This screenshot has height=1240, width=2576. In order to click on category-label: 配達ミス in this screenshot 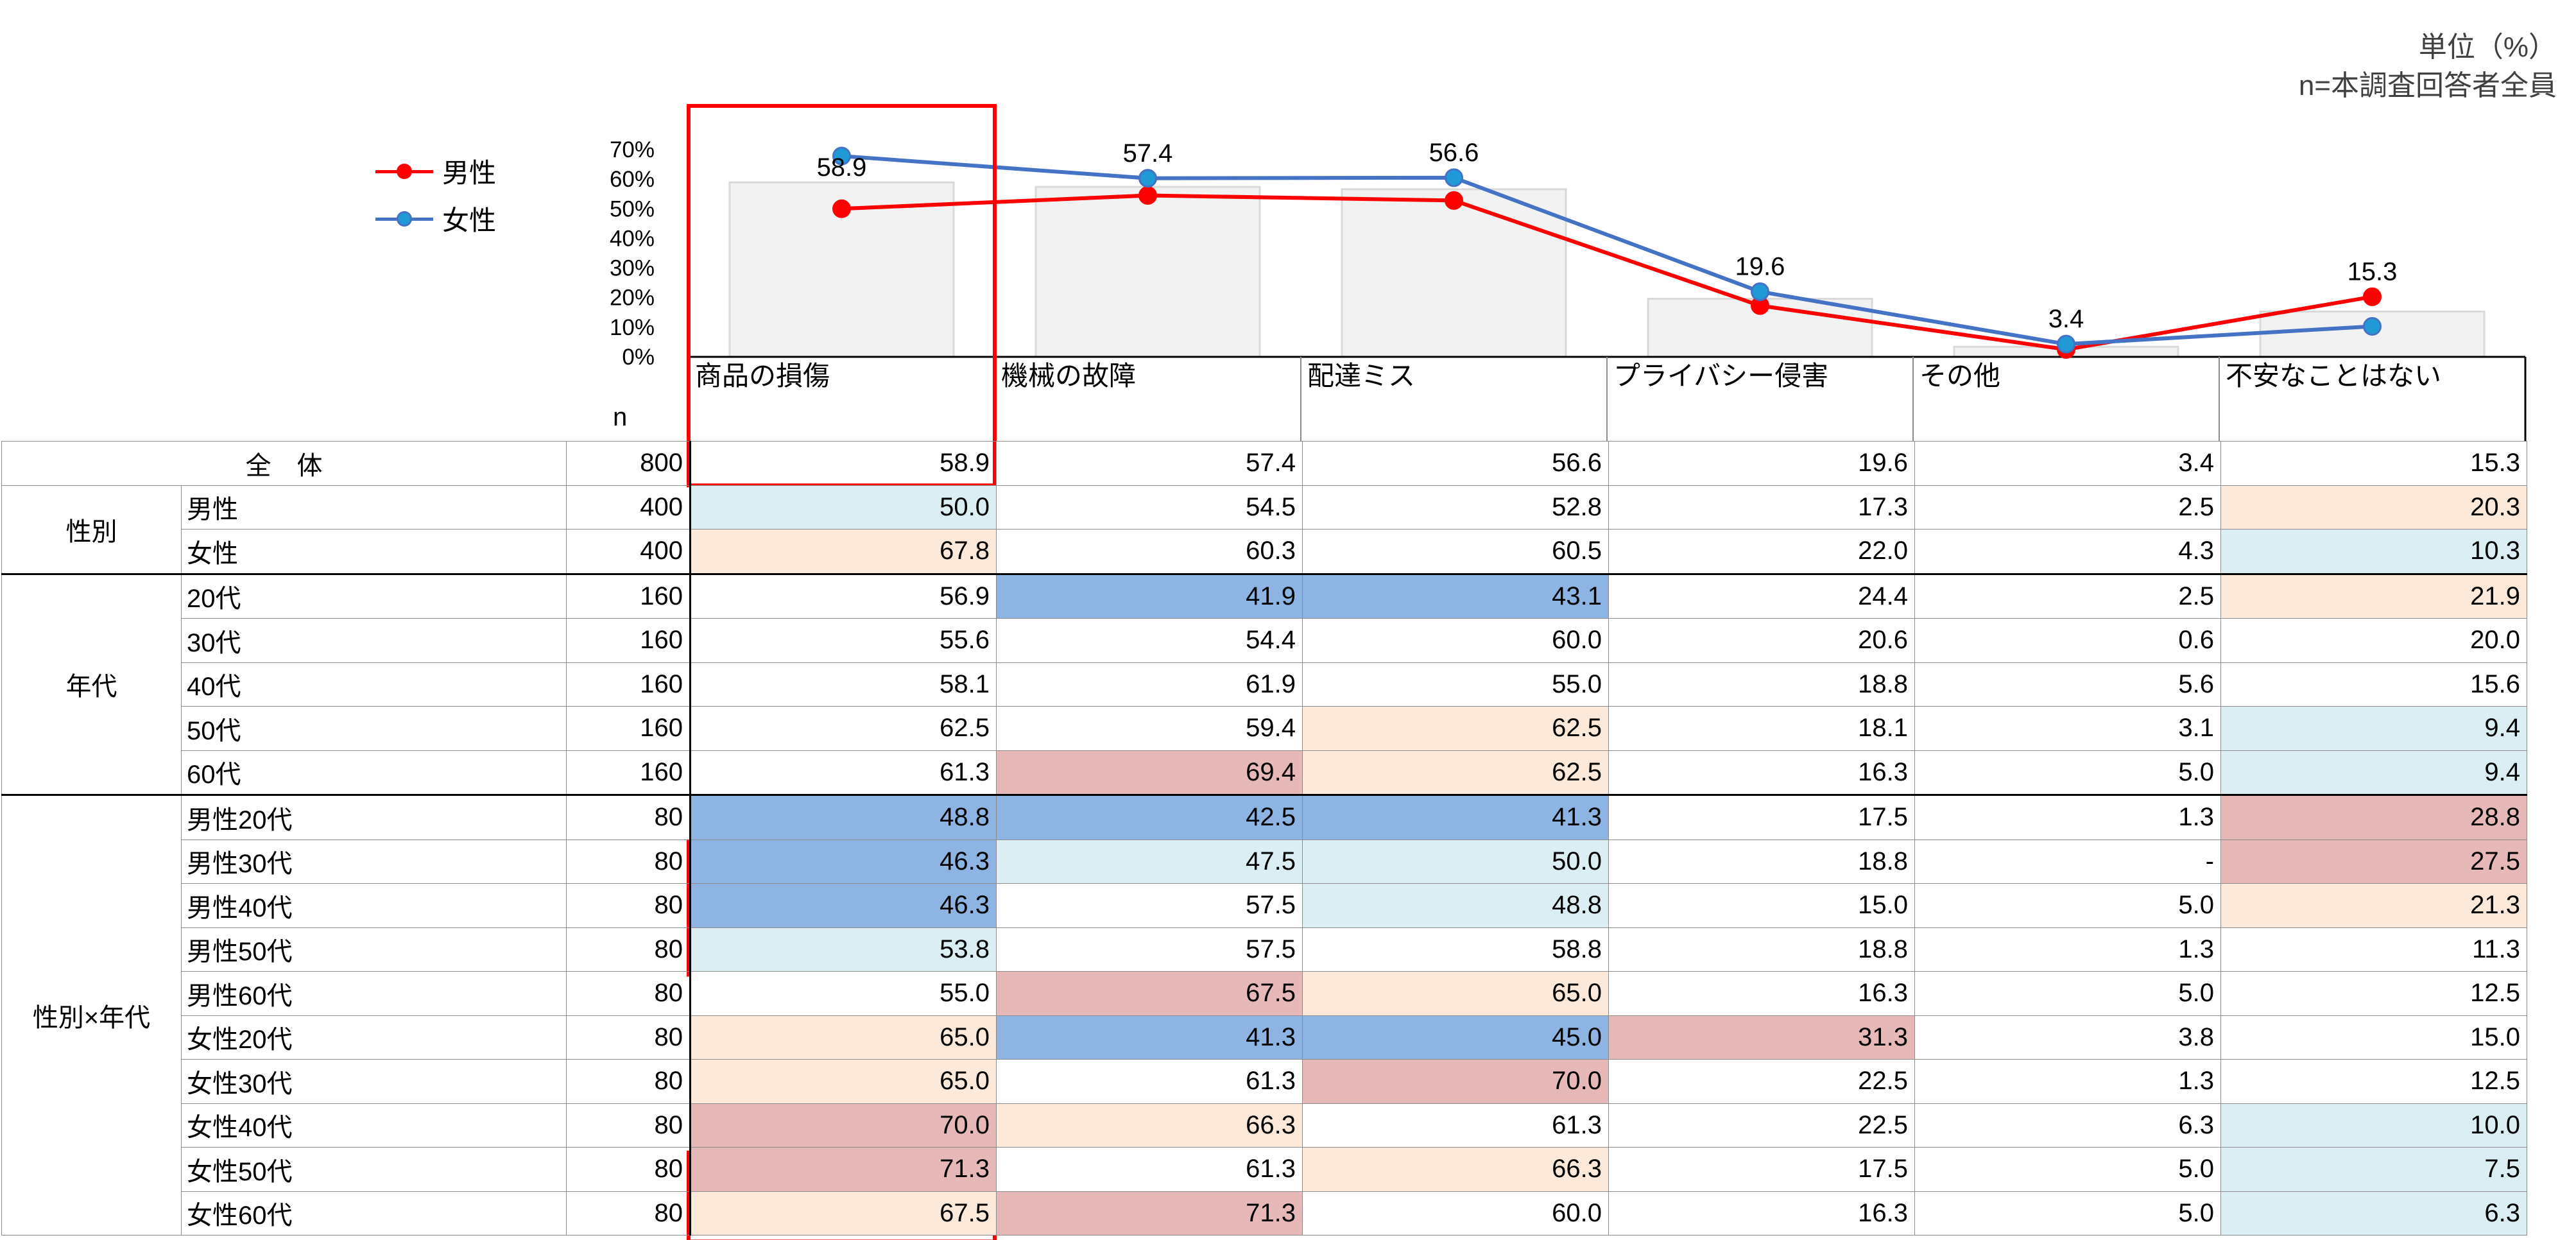, I will do `click(1361, 376)`.